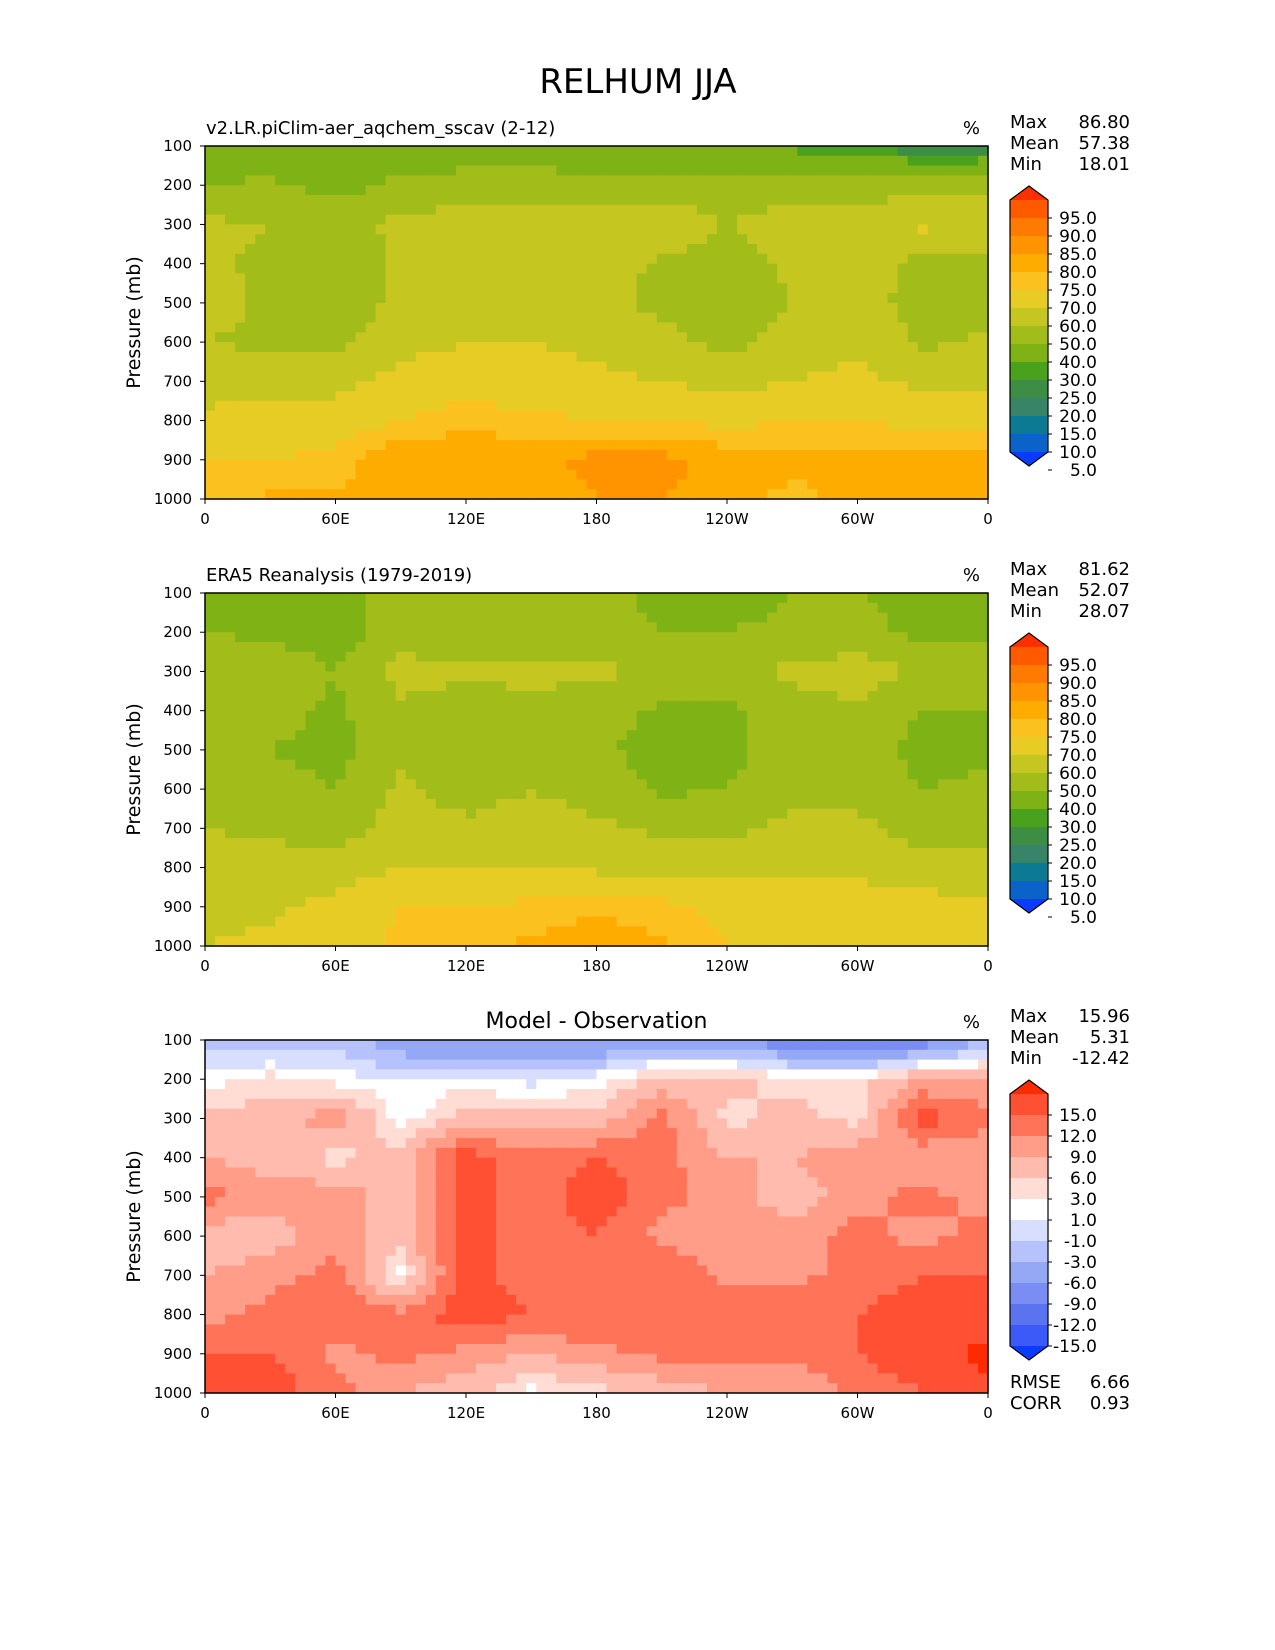  What do you see at coordinates (1078, 273) in the screenshot?
I see `colorbar-label: 80.0` at bounding box center [1078, 273].